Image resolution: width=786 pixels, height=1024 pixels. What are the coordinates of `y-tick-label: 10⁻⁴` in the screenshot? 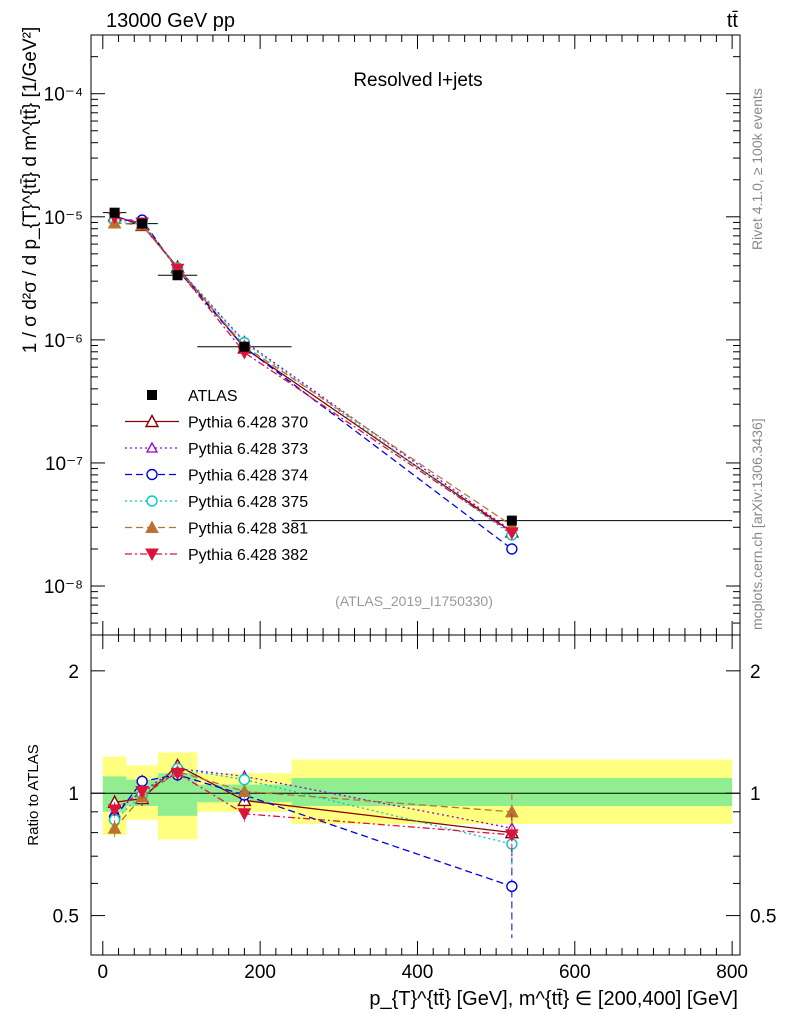 It's located at (63, 95).